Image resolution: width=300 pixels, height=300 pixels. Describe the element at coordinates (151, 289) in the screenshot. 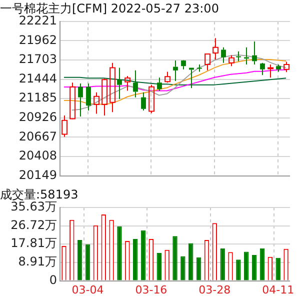

I see `x-tick-label: 03-16` at that location.